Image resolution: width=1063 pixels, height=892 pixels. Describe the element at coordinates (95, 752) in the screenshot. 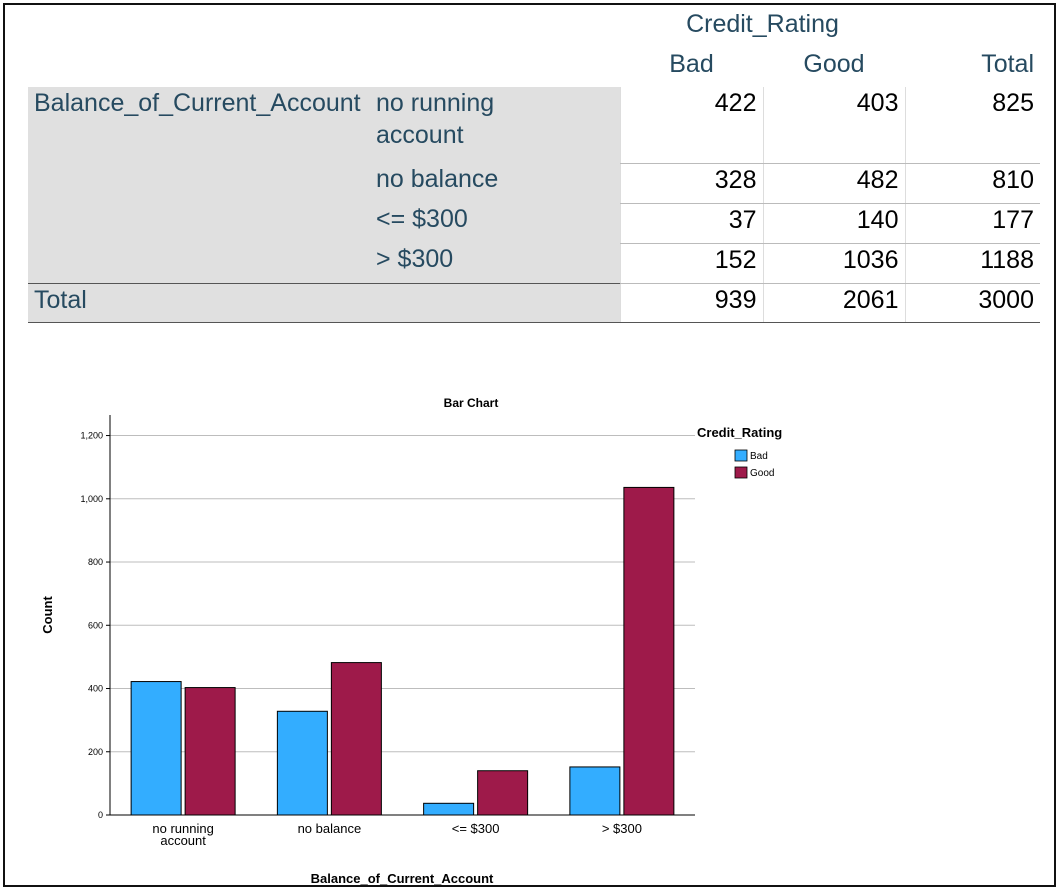

I see `y-tick-label: 200` at that location.